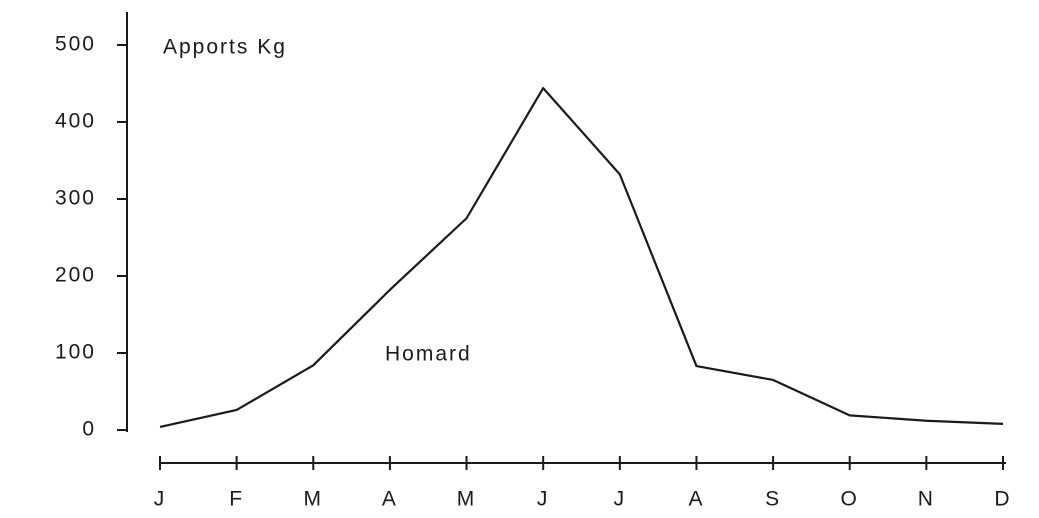 Image resolution: width=1039 pixels, height=518 pixels. Describe the element at coordinates (773, 499) in the screenshot. I see `x-tick-label: S` at that location.